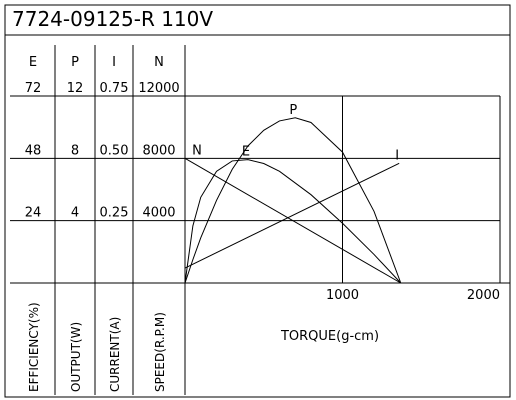  Describe the element at coordinates (115, 354) in the screenshot. I see `axis-label: CURRENT(A)` at that location.